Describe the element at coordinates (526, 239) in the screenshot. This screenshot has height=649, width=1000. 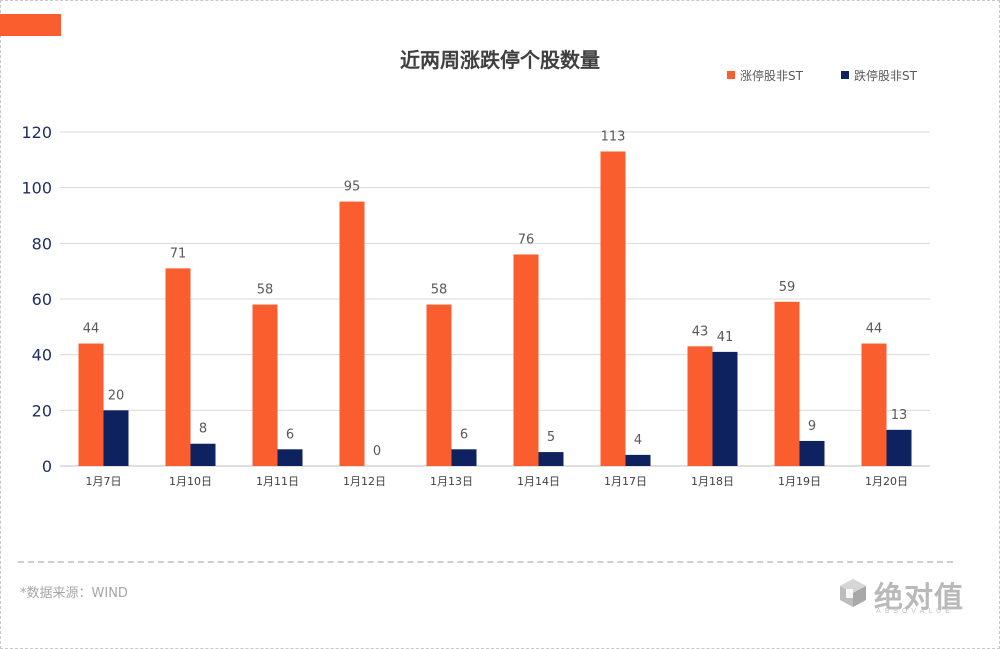
I see `data-label: 76` at that location.